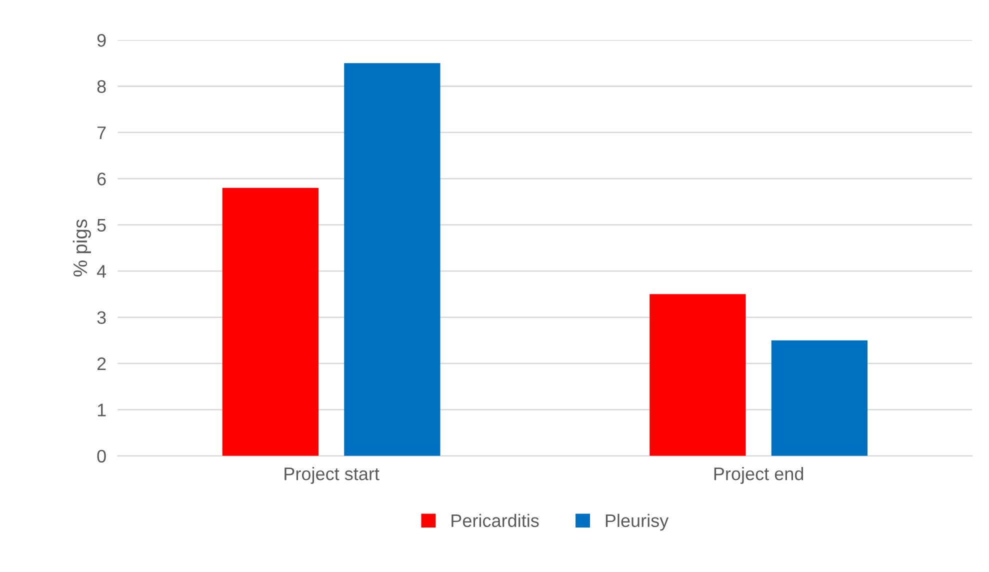  What do you see at coordinates (101, 363) in the screenshot?
I see `y-tick-label: 2` at bounding box center [101, 363].